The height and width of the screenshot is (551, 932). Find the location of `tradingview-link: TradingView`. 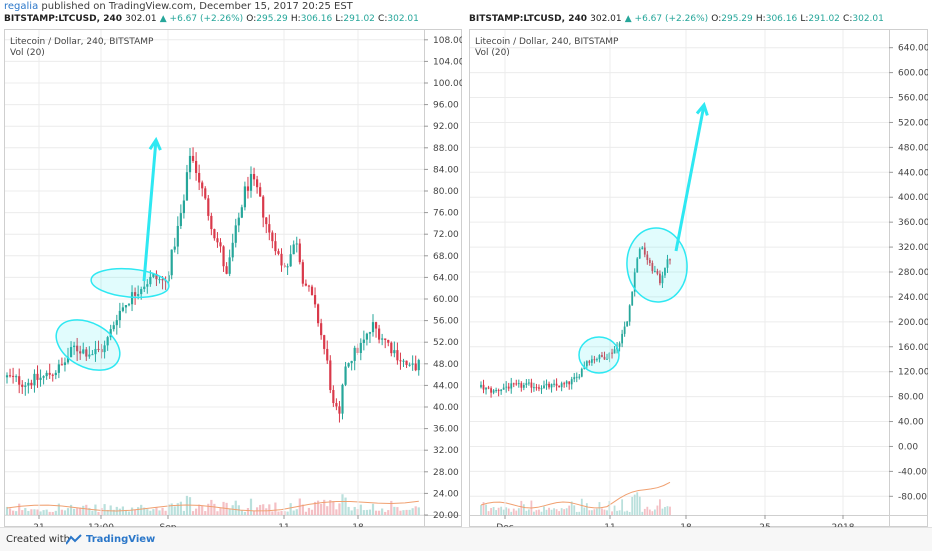

tradingview-link: TradingView is located at coordinates (121, 539).